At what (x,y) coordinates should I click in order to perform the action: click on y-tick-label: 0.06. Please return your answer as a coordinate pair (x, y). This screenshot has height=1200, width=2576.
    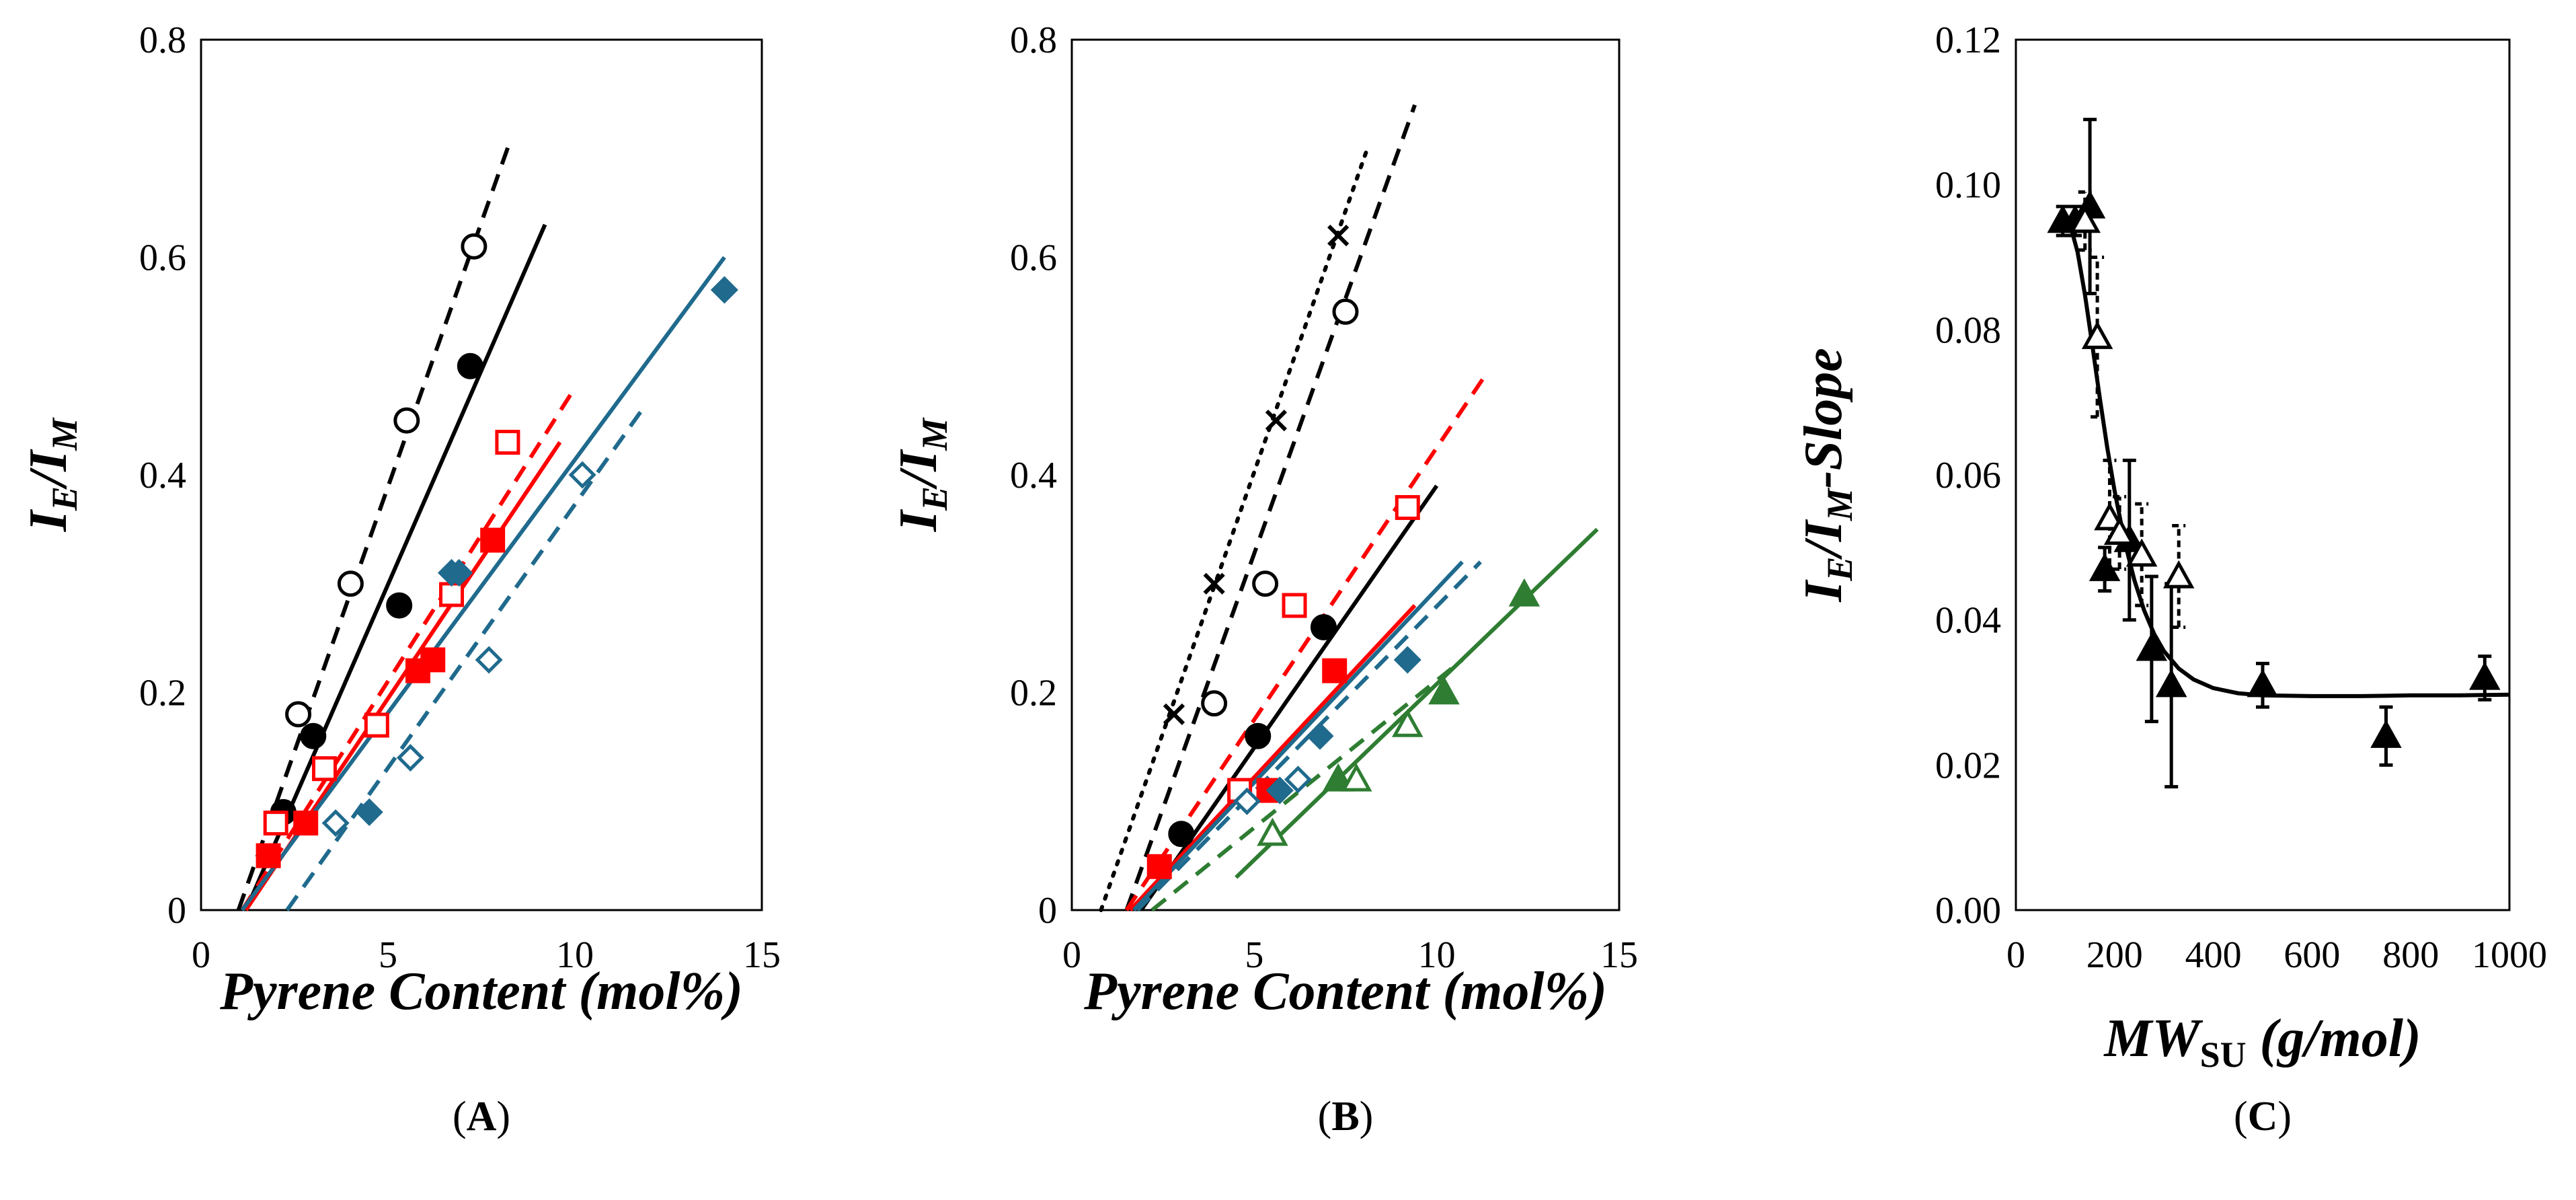
    Looking at the image, I should click on (1968, 475).